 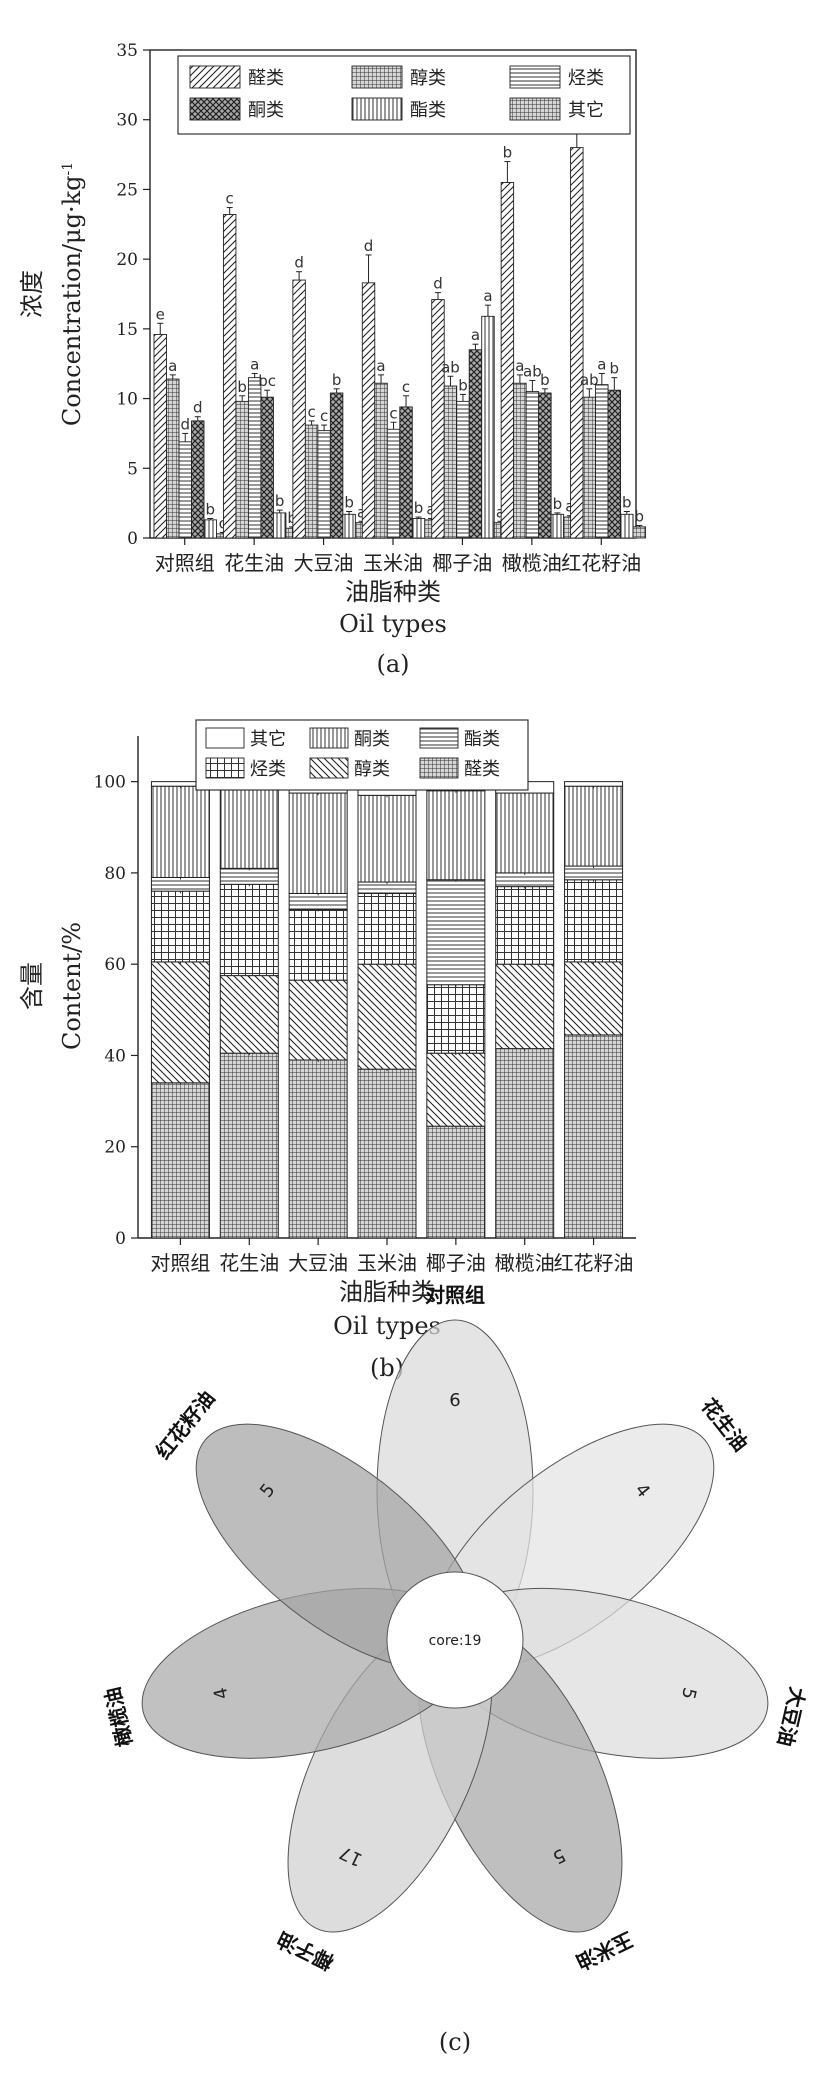 What do you see at coordinates (387, 1263) in the screenshot?
I see `x-tick-label-b: 玉米油` at bounding box center [387, 1263].